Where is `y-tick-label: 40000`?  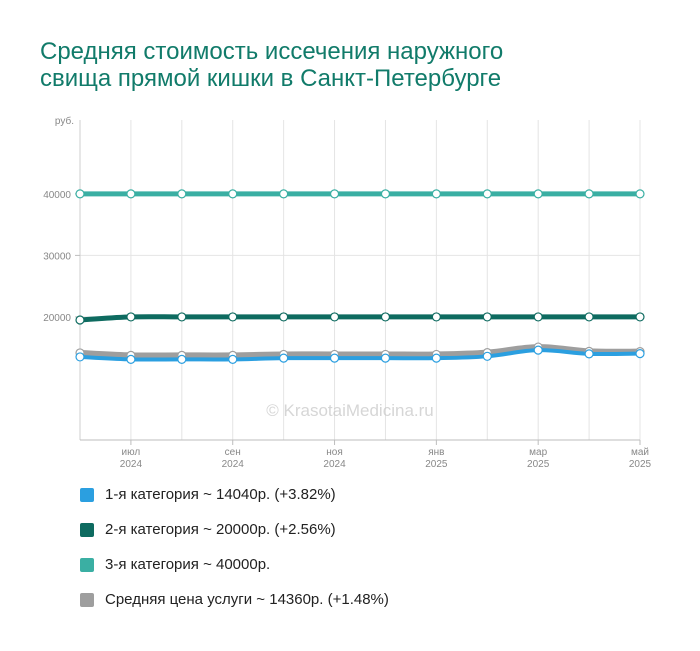 y-tick-label: 40000 is located at coordinates (57, 195).